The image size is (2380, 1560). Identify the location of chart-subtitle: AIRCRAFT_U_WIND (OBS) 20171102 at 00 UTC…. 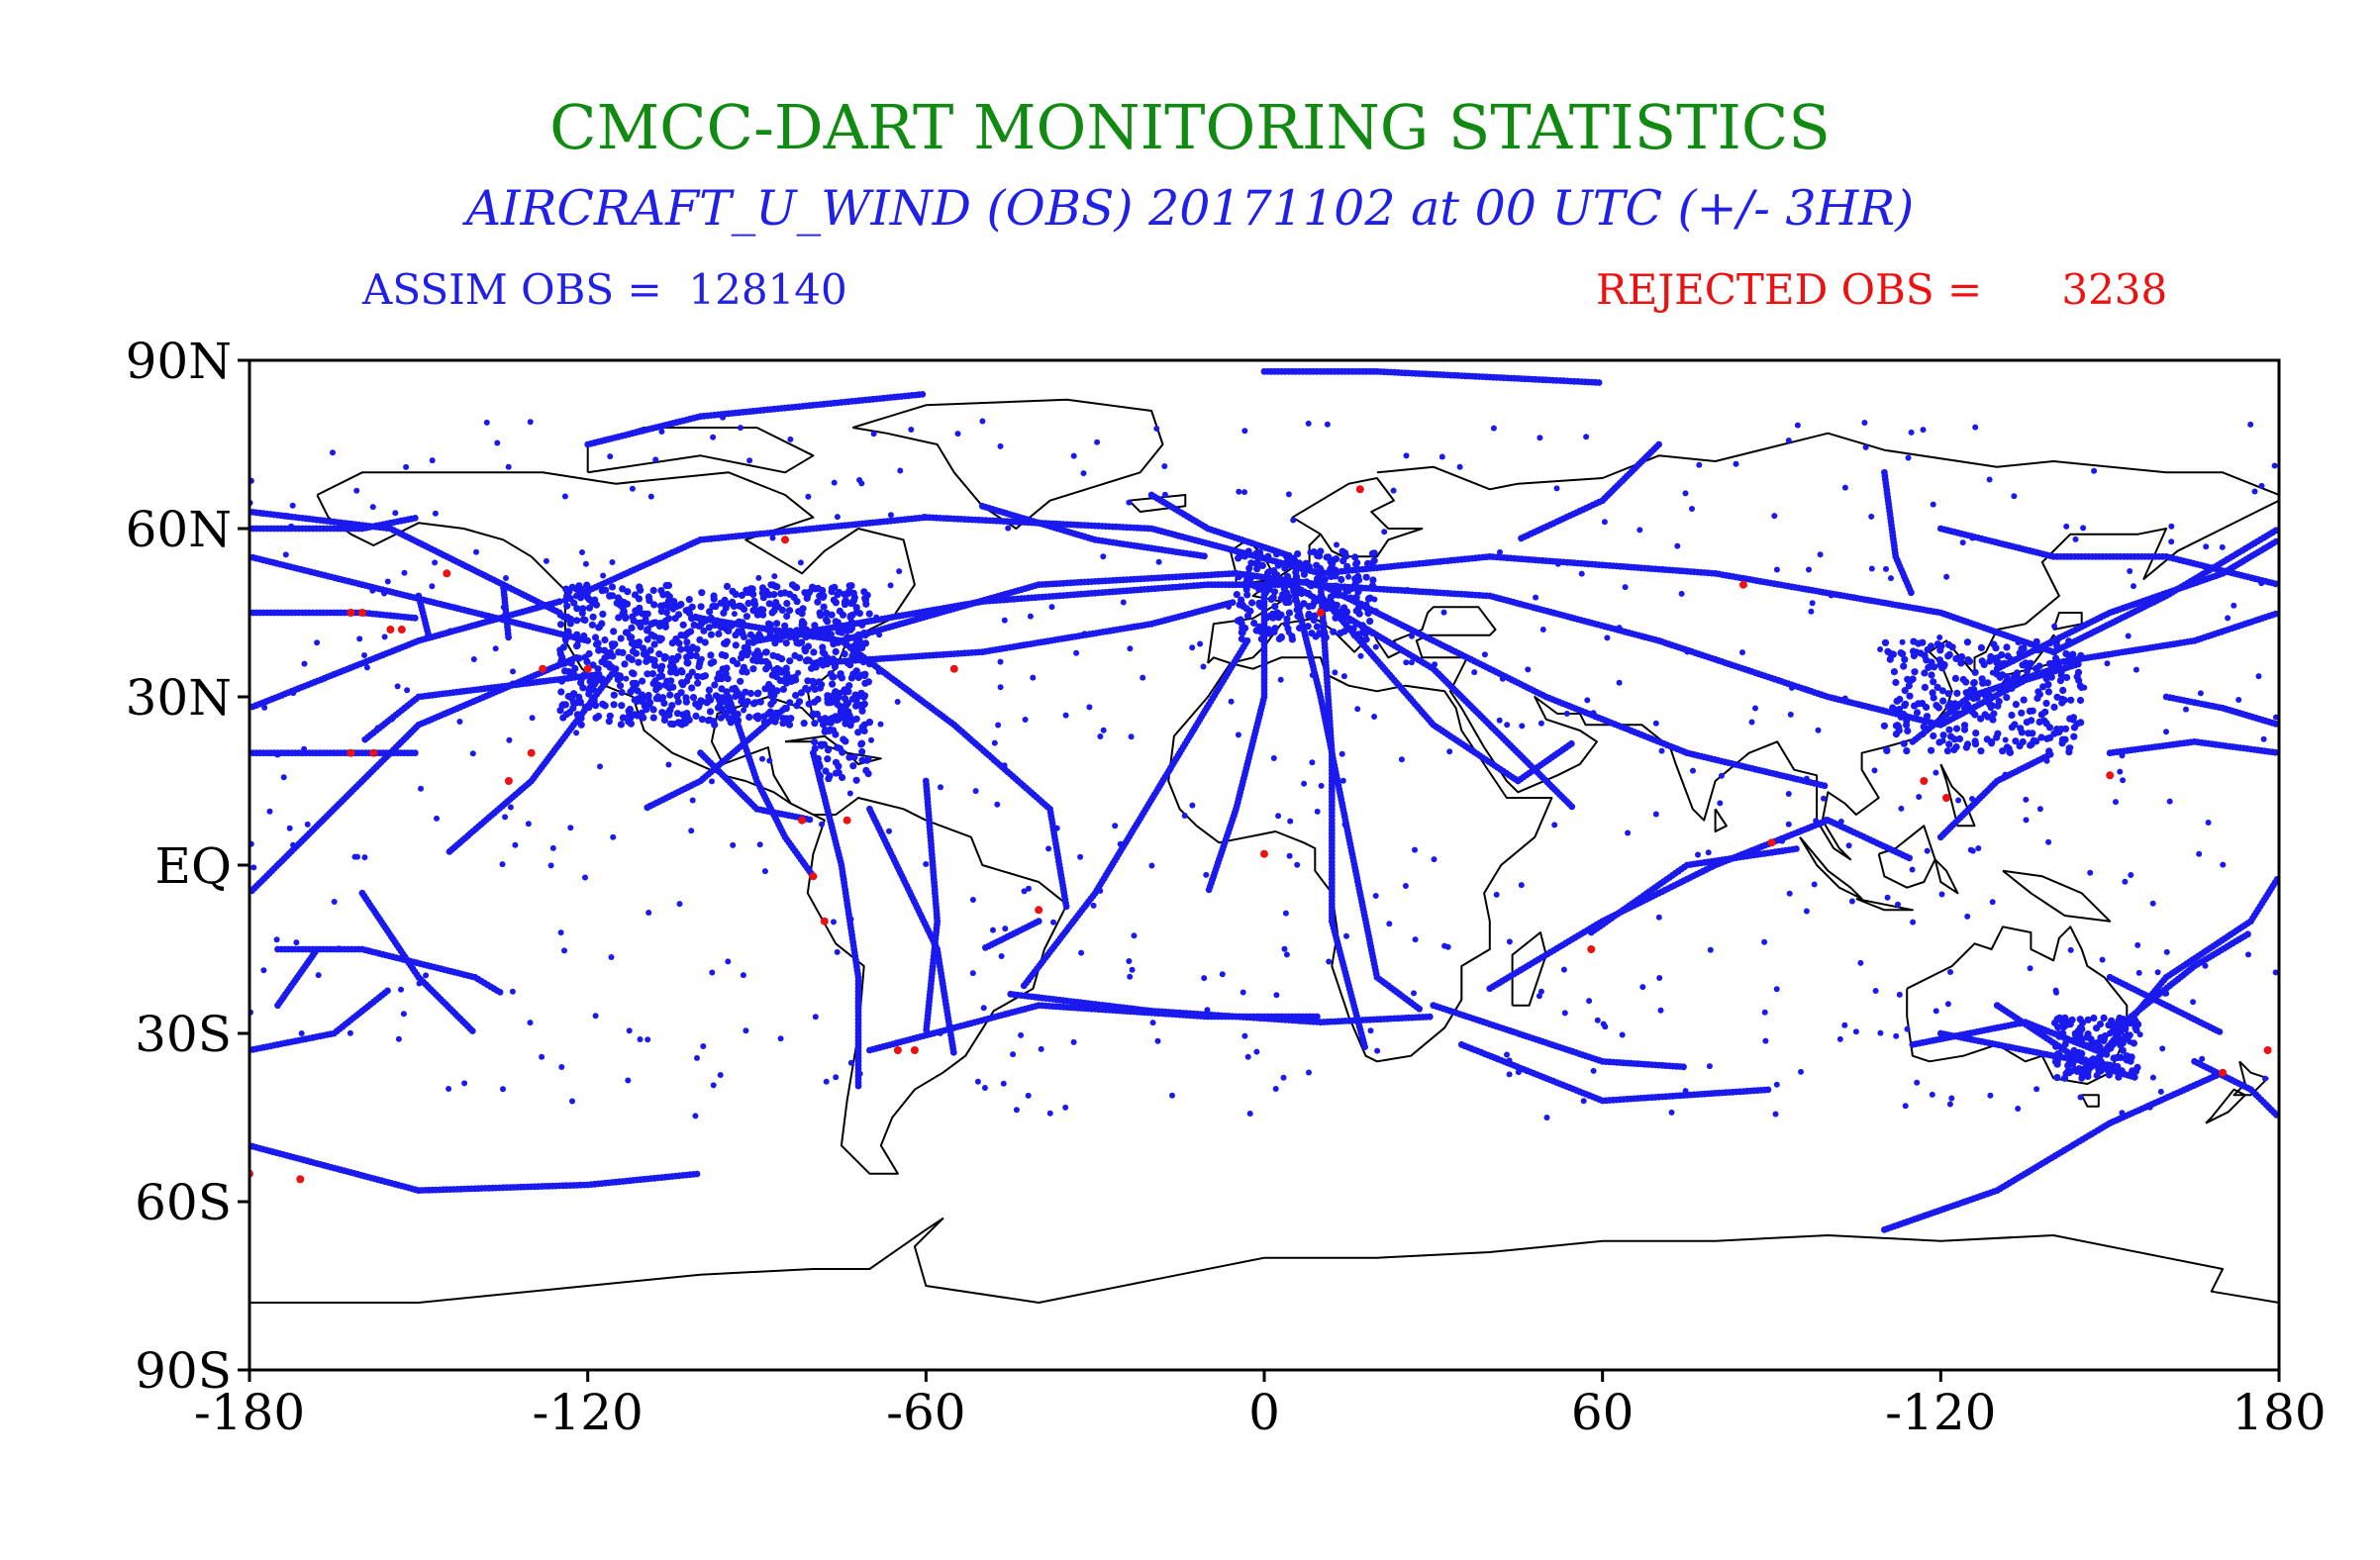
(1190, 208).